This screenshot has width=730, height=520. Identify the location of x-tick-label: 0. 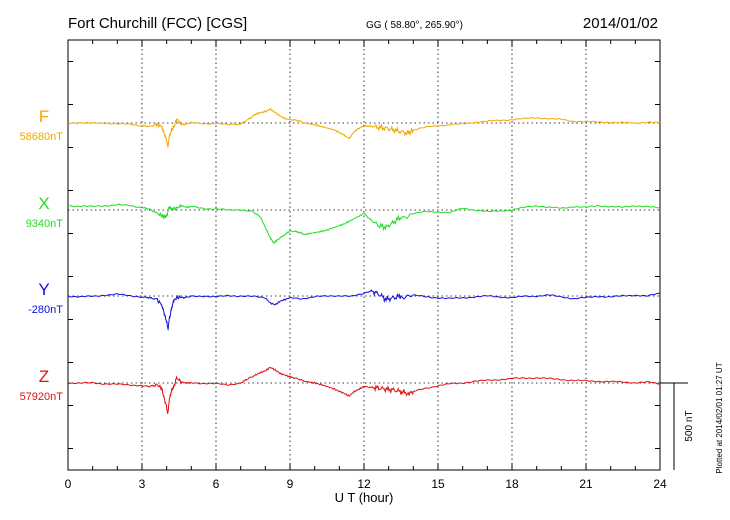
(68, 484).